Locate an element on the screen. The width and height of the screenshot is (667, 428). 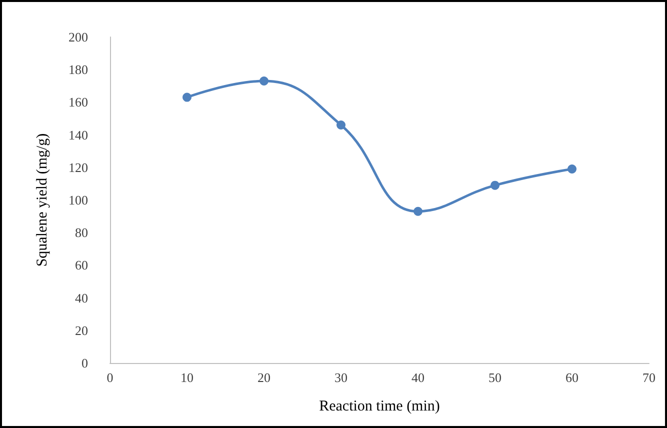
y-tick-label: 80 is located at coordinates (81, 232).